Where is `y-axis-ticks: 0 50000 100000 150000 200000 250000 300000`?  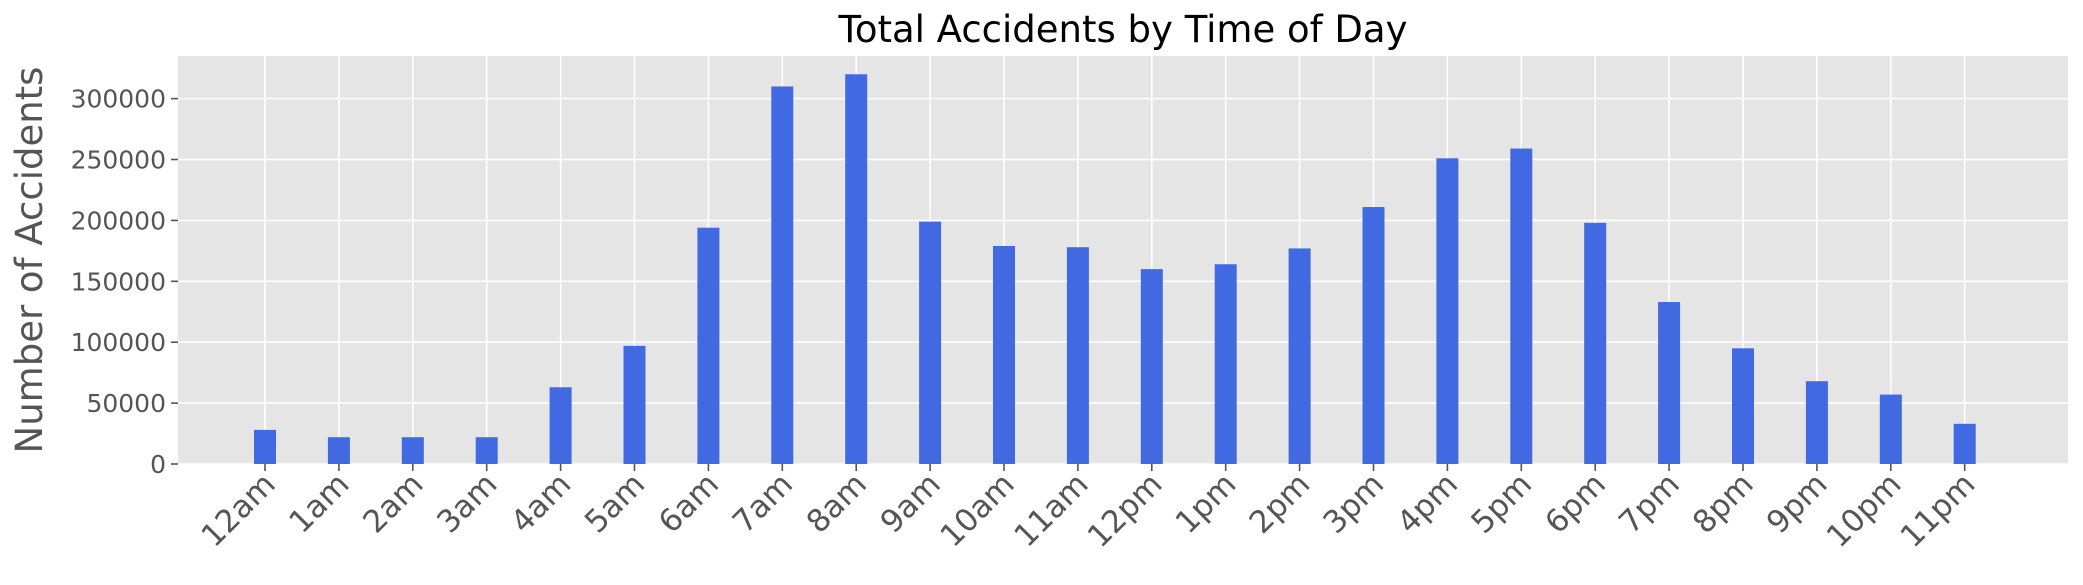
y-axis-ticks: 0 50000 100000 150000 200000 250000 300000 is located at coordinates (124, 282).